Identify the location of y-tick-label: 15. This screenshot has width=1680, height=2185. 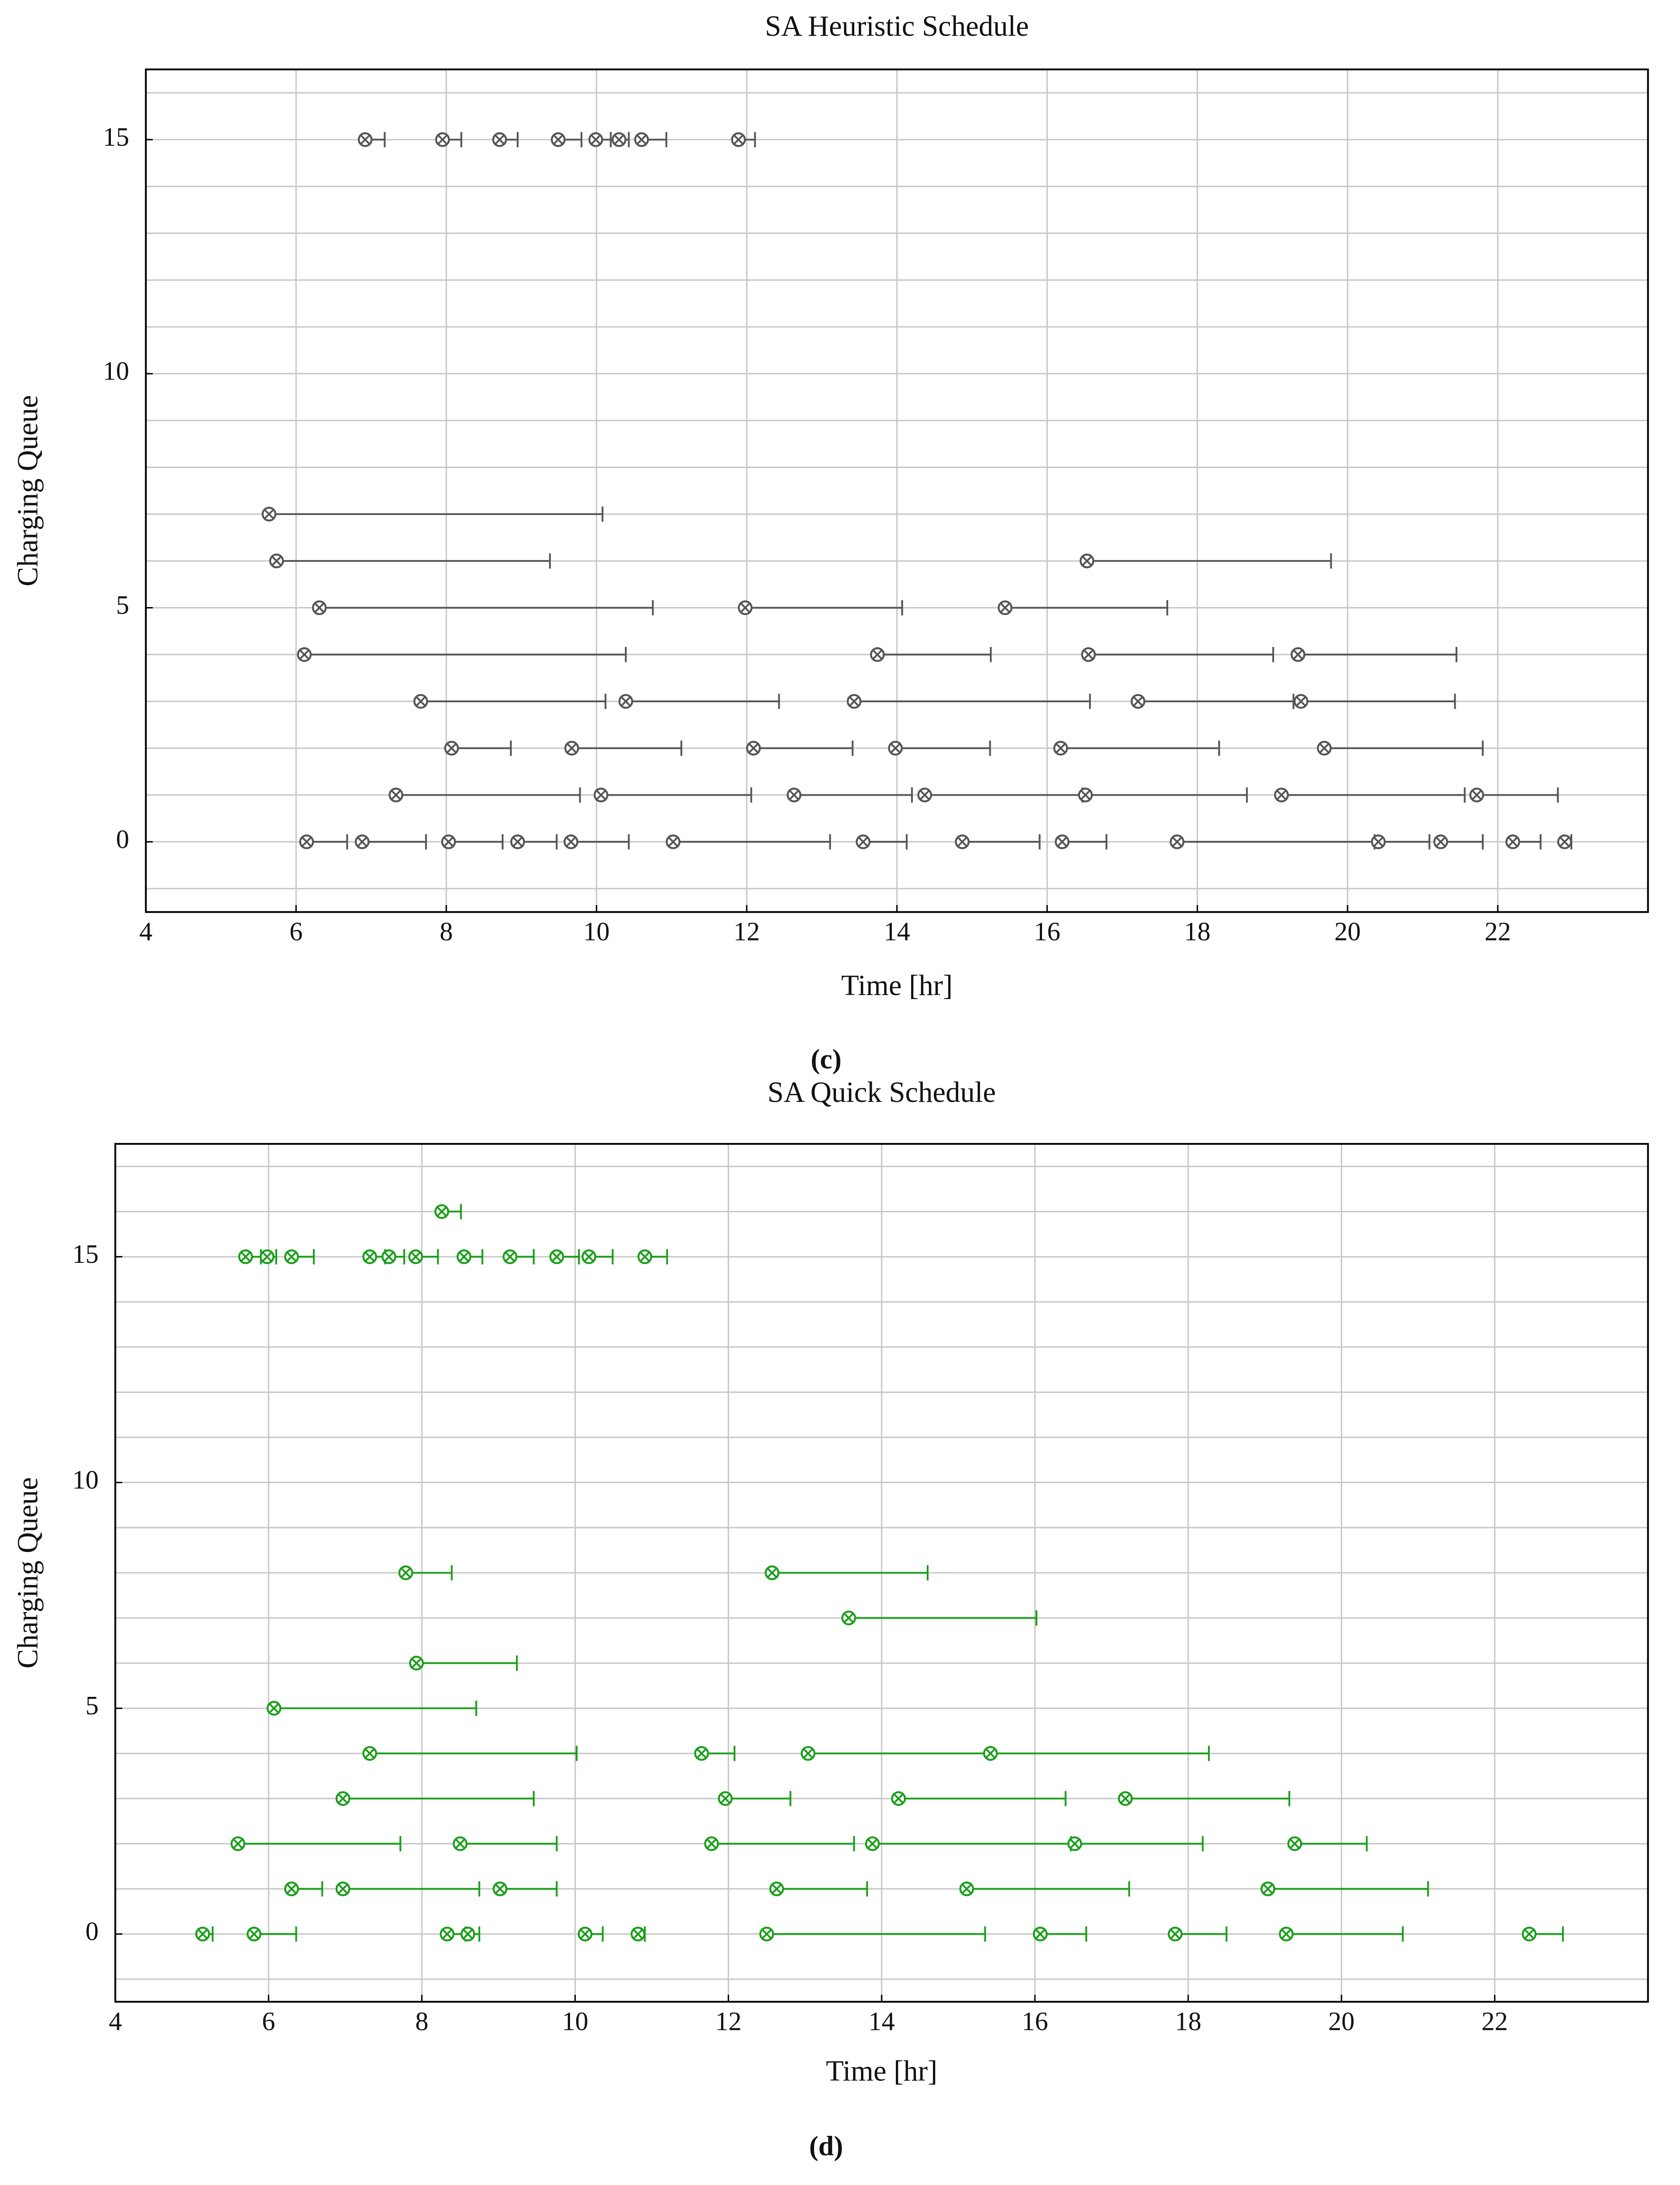
(116, 137).